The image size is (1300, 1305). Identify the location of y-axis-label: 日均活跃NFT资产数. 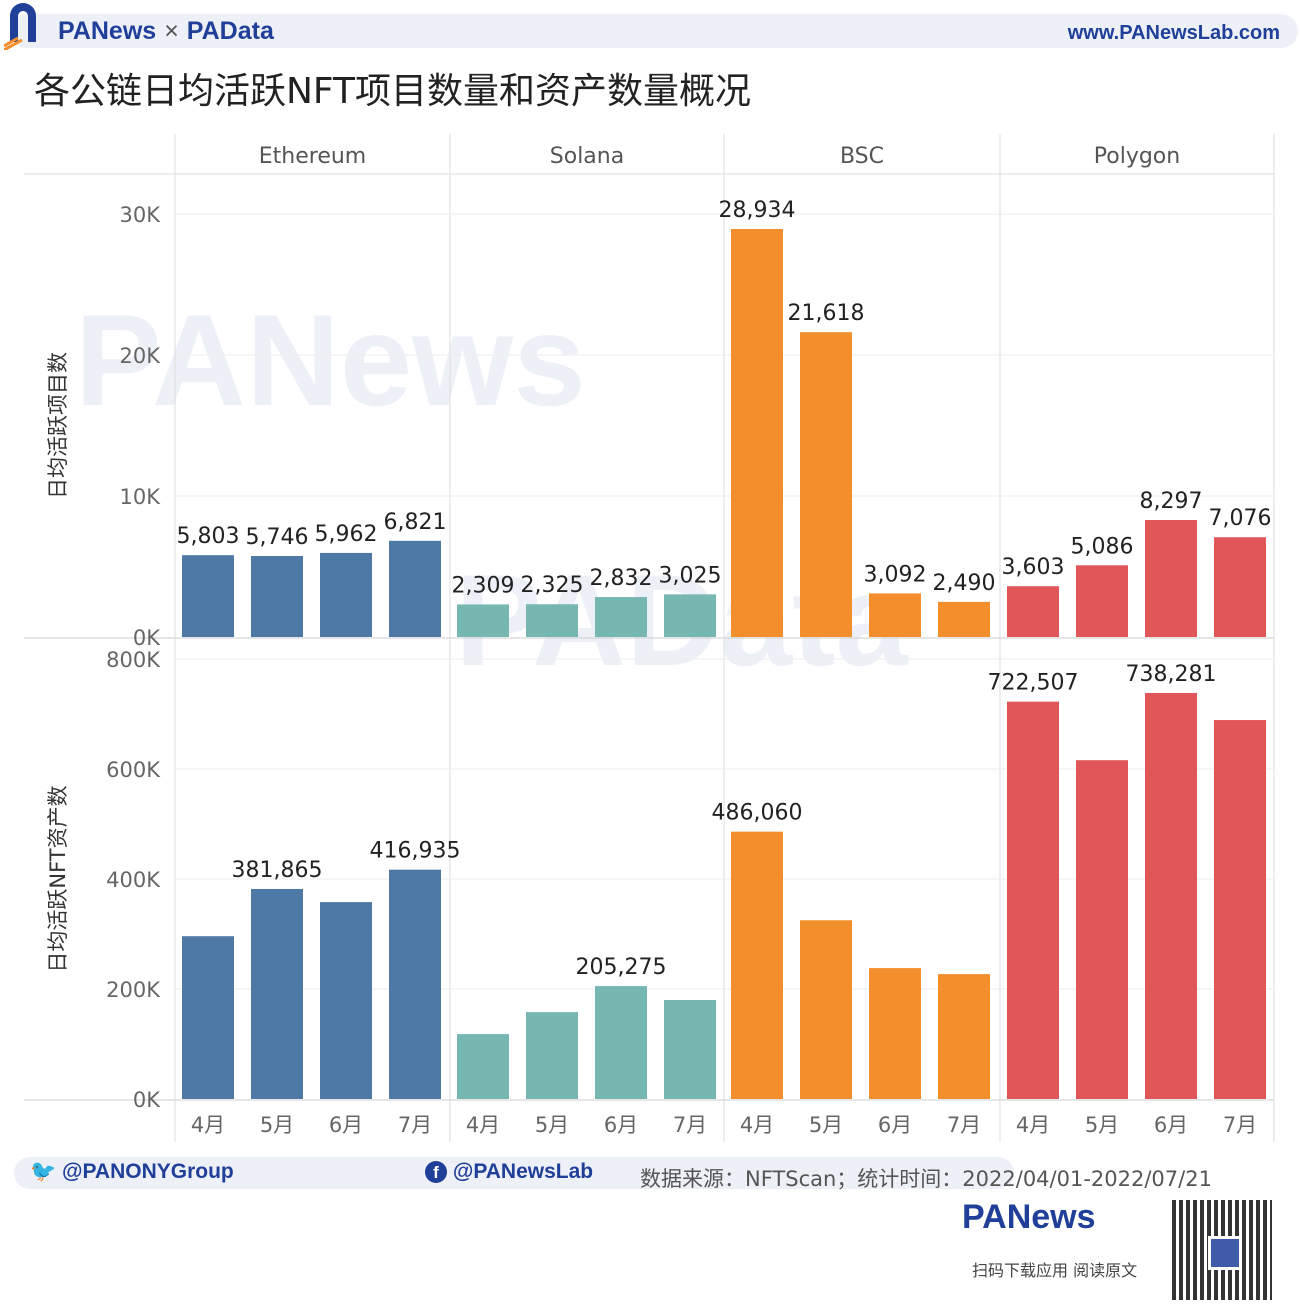
(58, 878).